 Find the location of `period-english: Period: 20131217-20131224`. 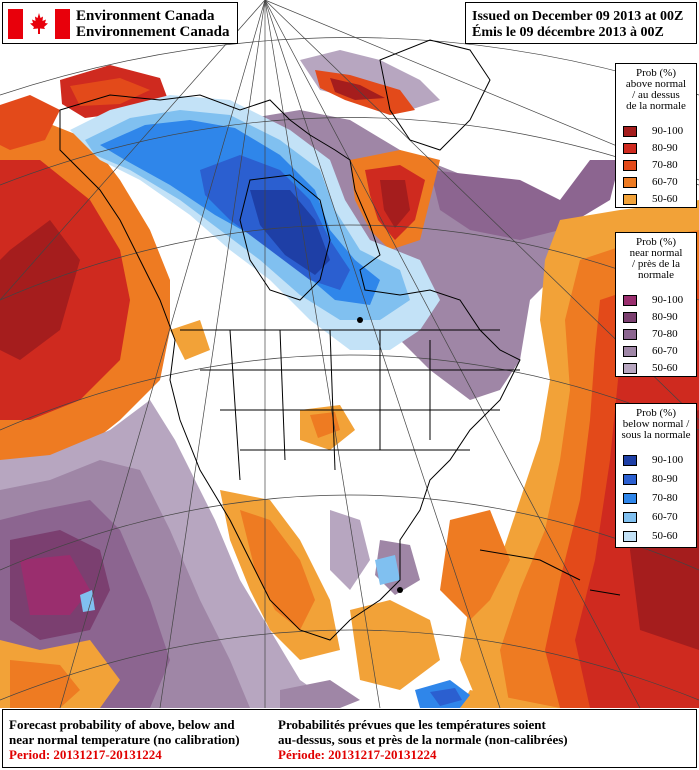

period-english: Period: 20131217-20131224 is located at coordinates (85, 754).